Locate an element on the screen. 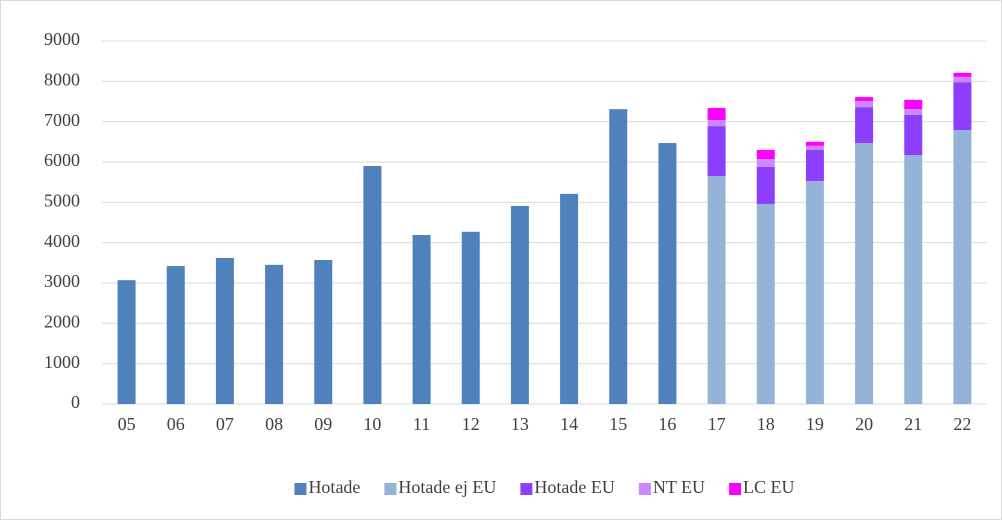 This screenshot has height=520, width=1002. x-tick-label: 20 is located at coordinates (864, 424).